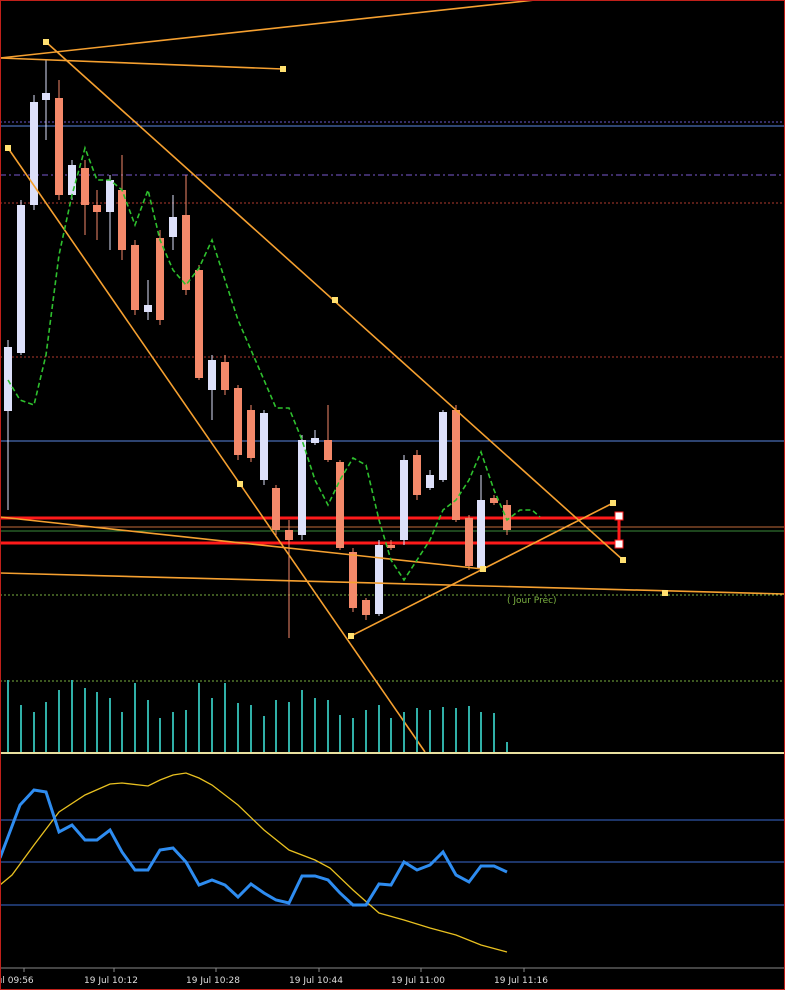  What do you see at coordinates (257, 716) in the screenshot?
I see `volume-bars` at bounding box center [257, 716].